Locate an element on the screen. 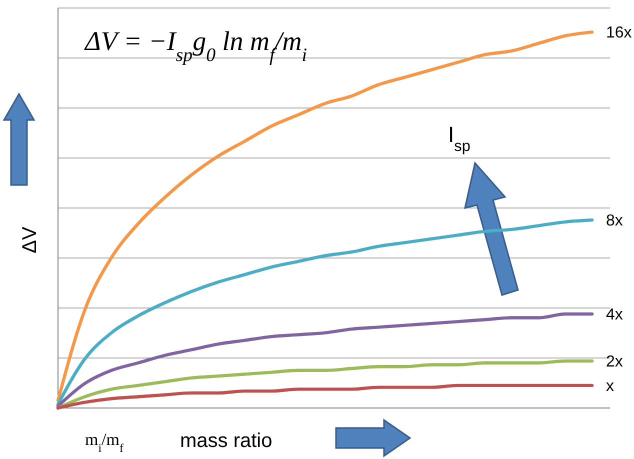  series-label: 2x is located at coordinates (614, 362).